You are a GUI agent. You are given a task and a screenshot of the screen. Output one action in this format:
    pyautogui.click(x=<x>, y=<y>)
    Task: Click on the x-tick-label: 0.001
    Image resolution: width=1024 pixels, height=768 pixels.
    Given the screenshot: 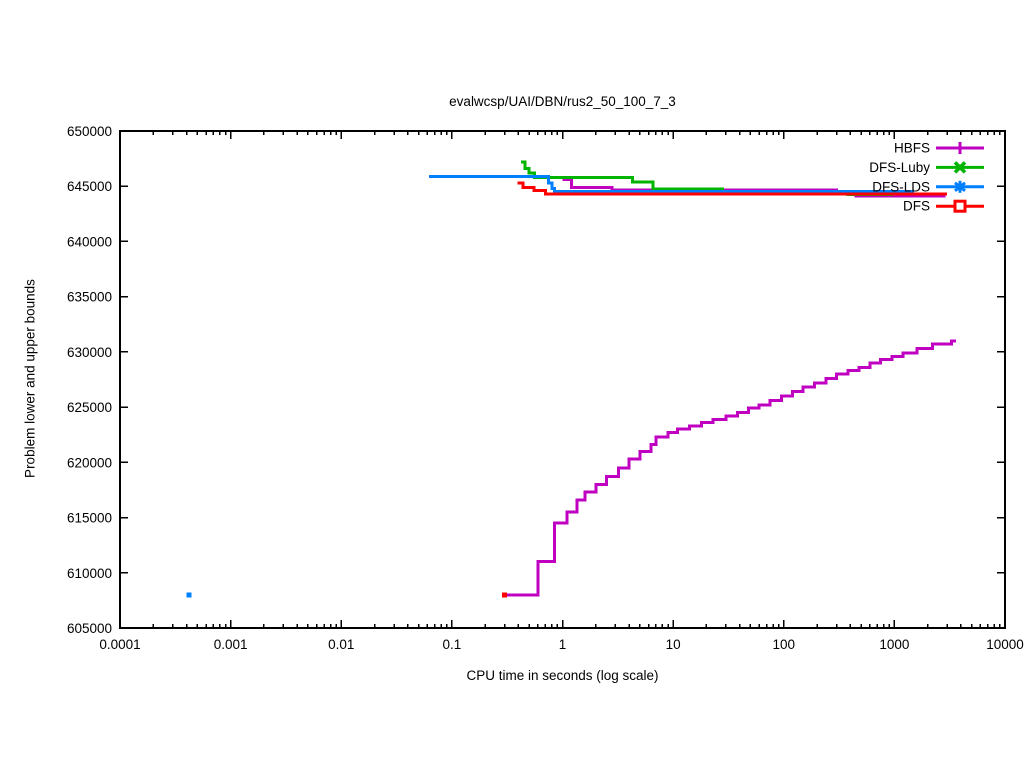 What is the action you would take?
    pyautogui.click(x=231, y=644)
    